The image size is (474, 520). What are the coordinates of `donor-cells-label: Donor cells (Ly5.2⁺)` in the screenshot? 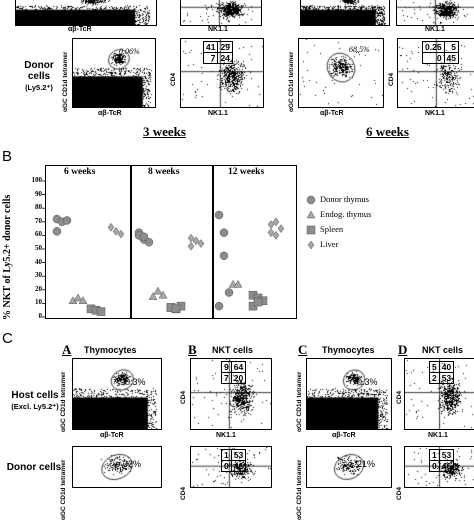 It's located at (39, 76).